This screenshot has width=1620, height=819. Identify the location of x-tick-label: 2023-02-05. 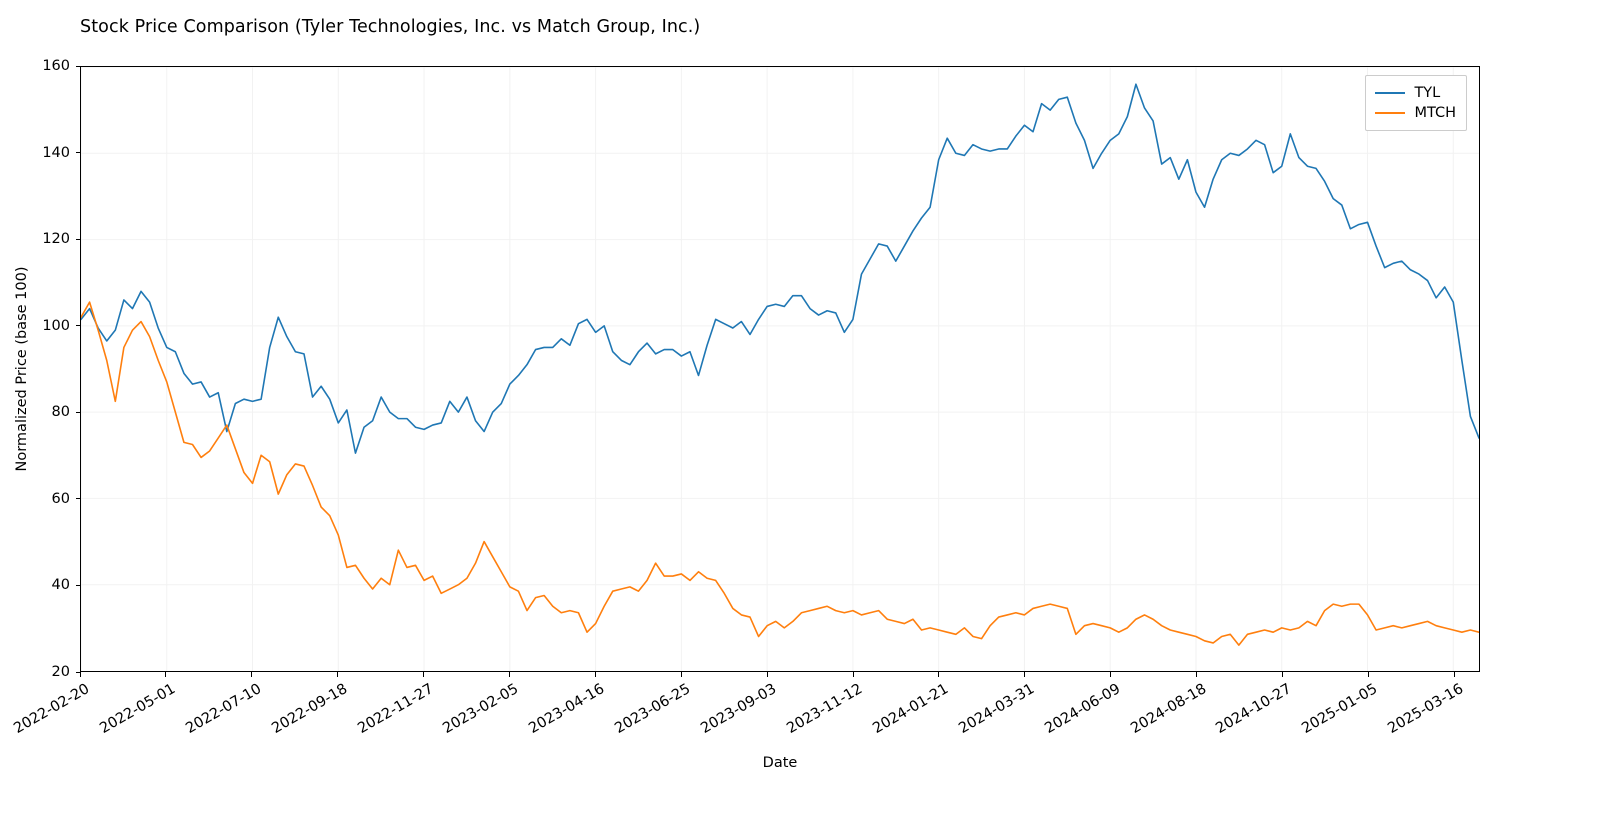
(481, 709).